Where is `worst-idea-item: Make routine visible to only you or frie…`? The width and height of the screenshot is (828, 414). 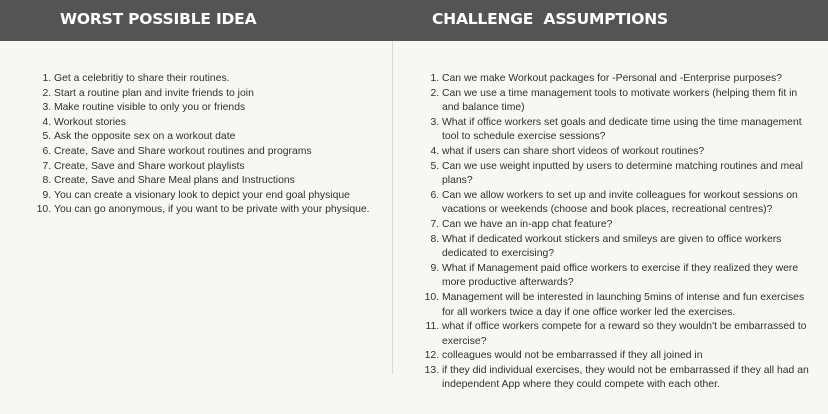
worst-idea-item: Make routine visible to only you or frie… is located at coordinates (229, 108).